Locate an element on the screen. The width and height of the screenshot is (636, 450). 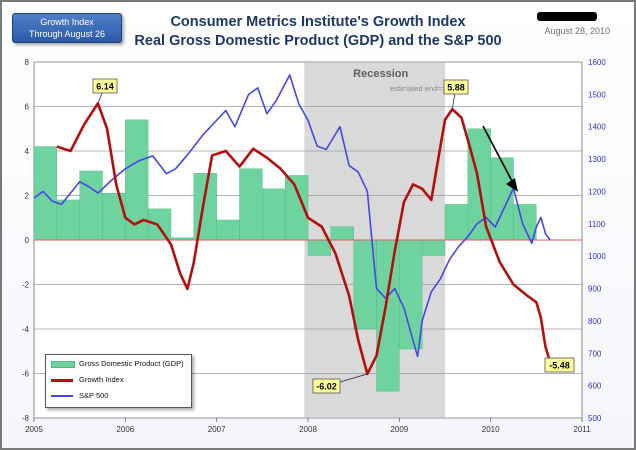
legend-label-gdp: Gross Domestic Product (GDP) is located at coordinates (131, 363).